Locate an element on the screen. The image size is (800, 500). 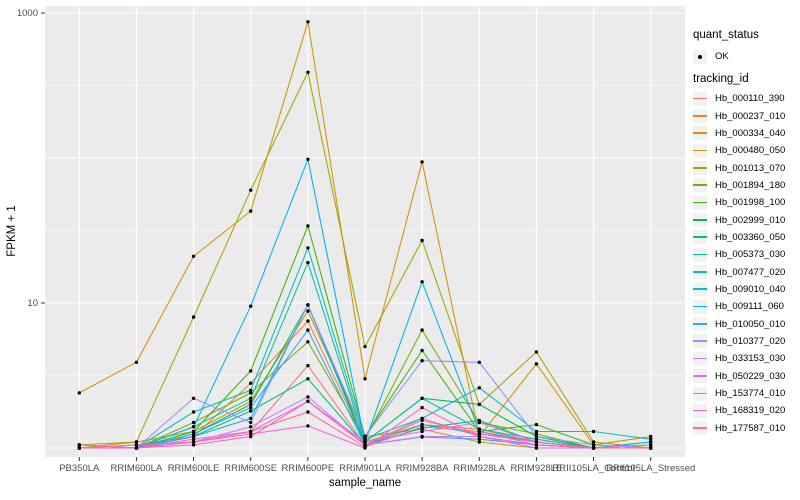
x-tick-label: RRIM600LA is located at coordinates (137, 468).